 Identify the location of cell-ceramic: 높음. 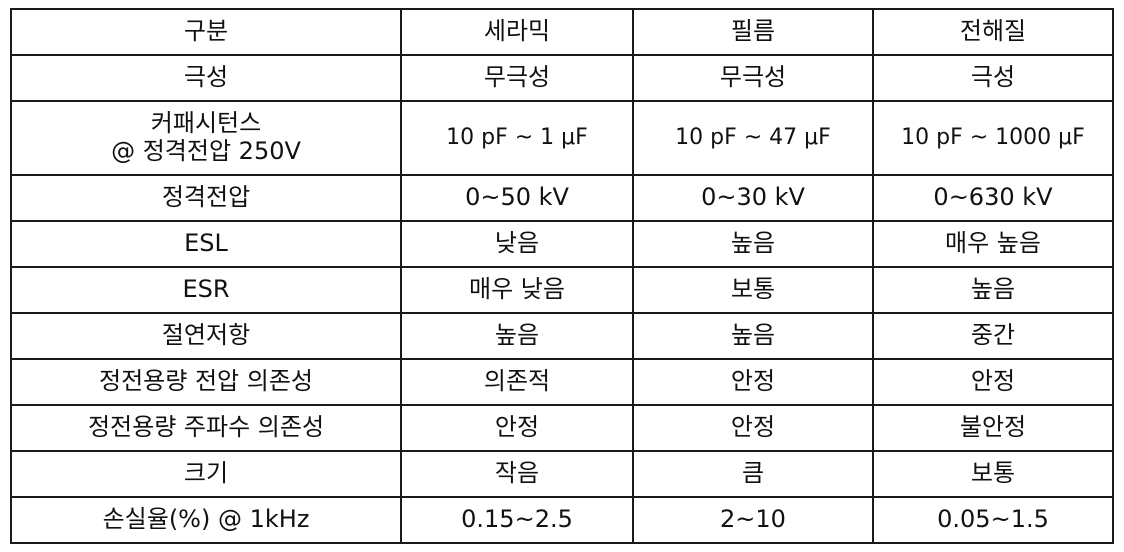
(517, 336).